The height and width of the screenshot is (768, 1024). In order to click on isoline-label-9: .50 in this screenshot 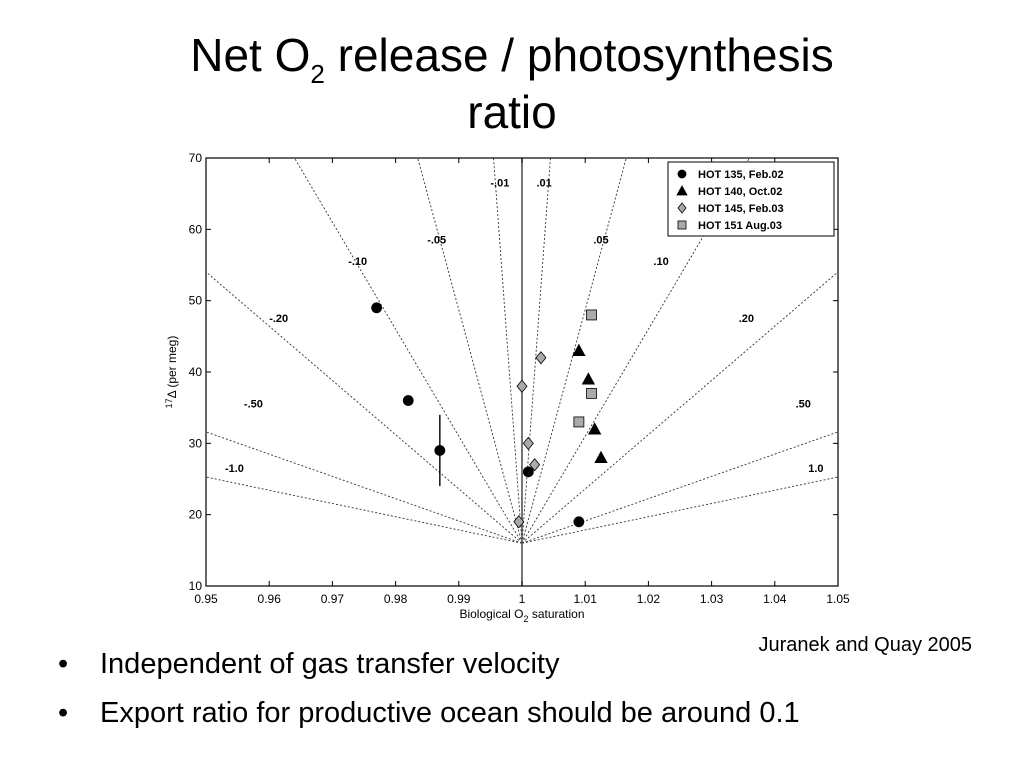, I will do `click(803, 405)`.